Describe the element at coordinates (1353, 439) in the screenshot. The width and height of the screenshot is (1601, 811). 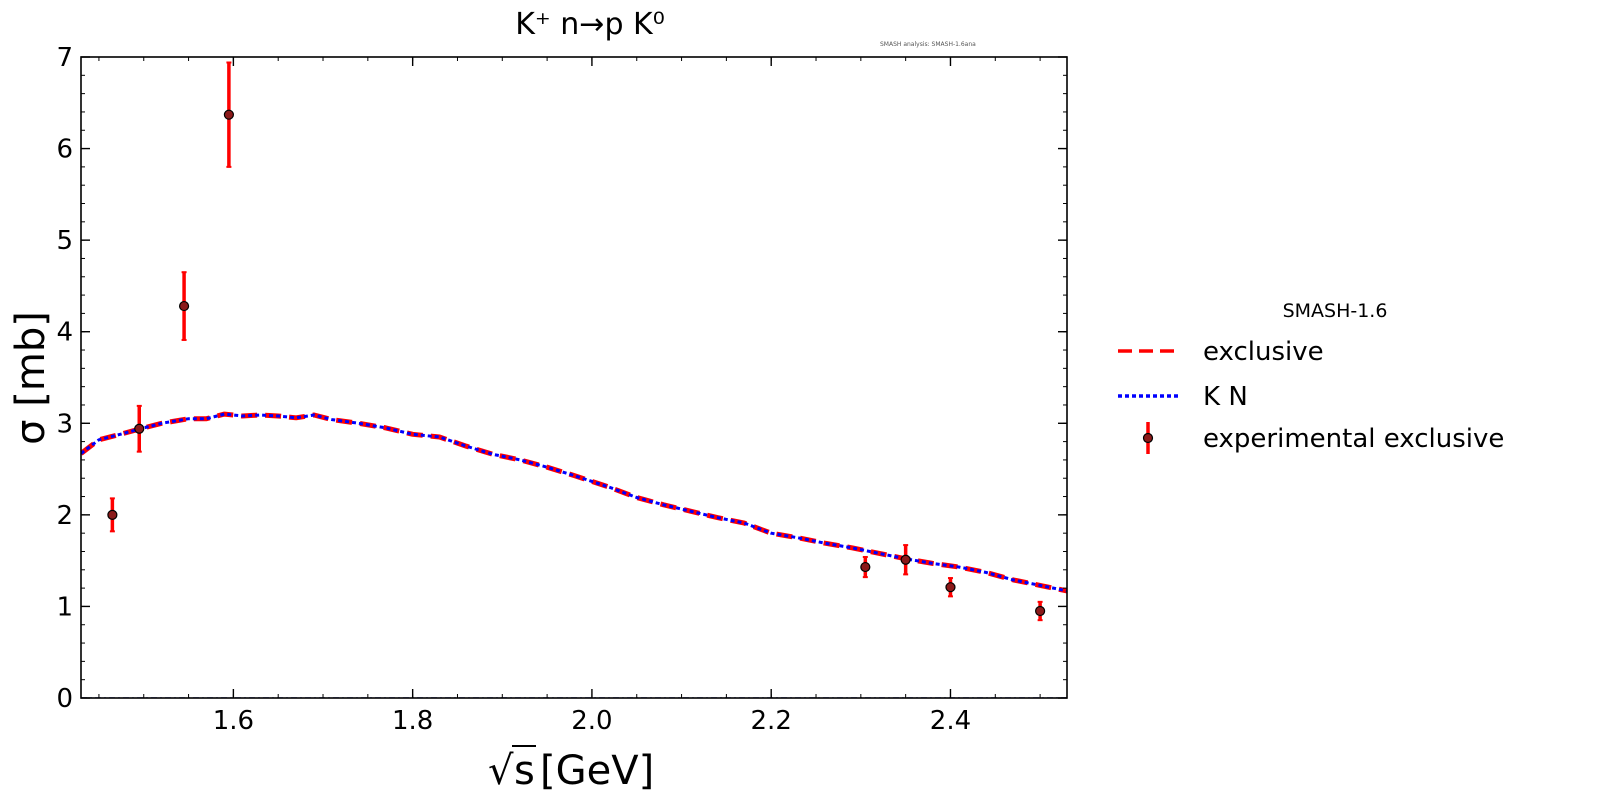
I see `legend-label-experimental: experimental exclusive` at that location.